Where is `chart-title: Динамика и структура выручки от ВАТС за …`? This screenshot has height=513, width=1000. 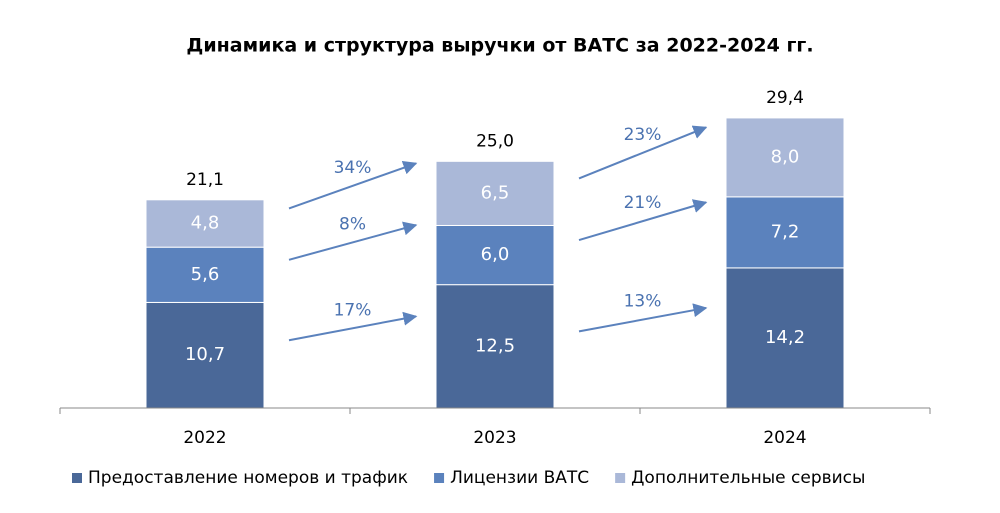 chart-title: Динамика и структура выручки от ВАТС за … is located at coordinates (499, 46).